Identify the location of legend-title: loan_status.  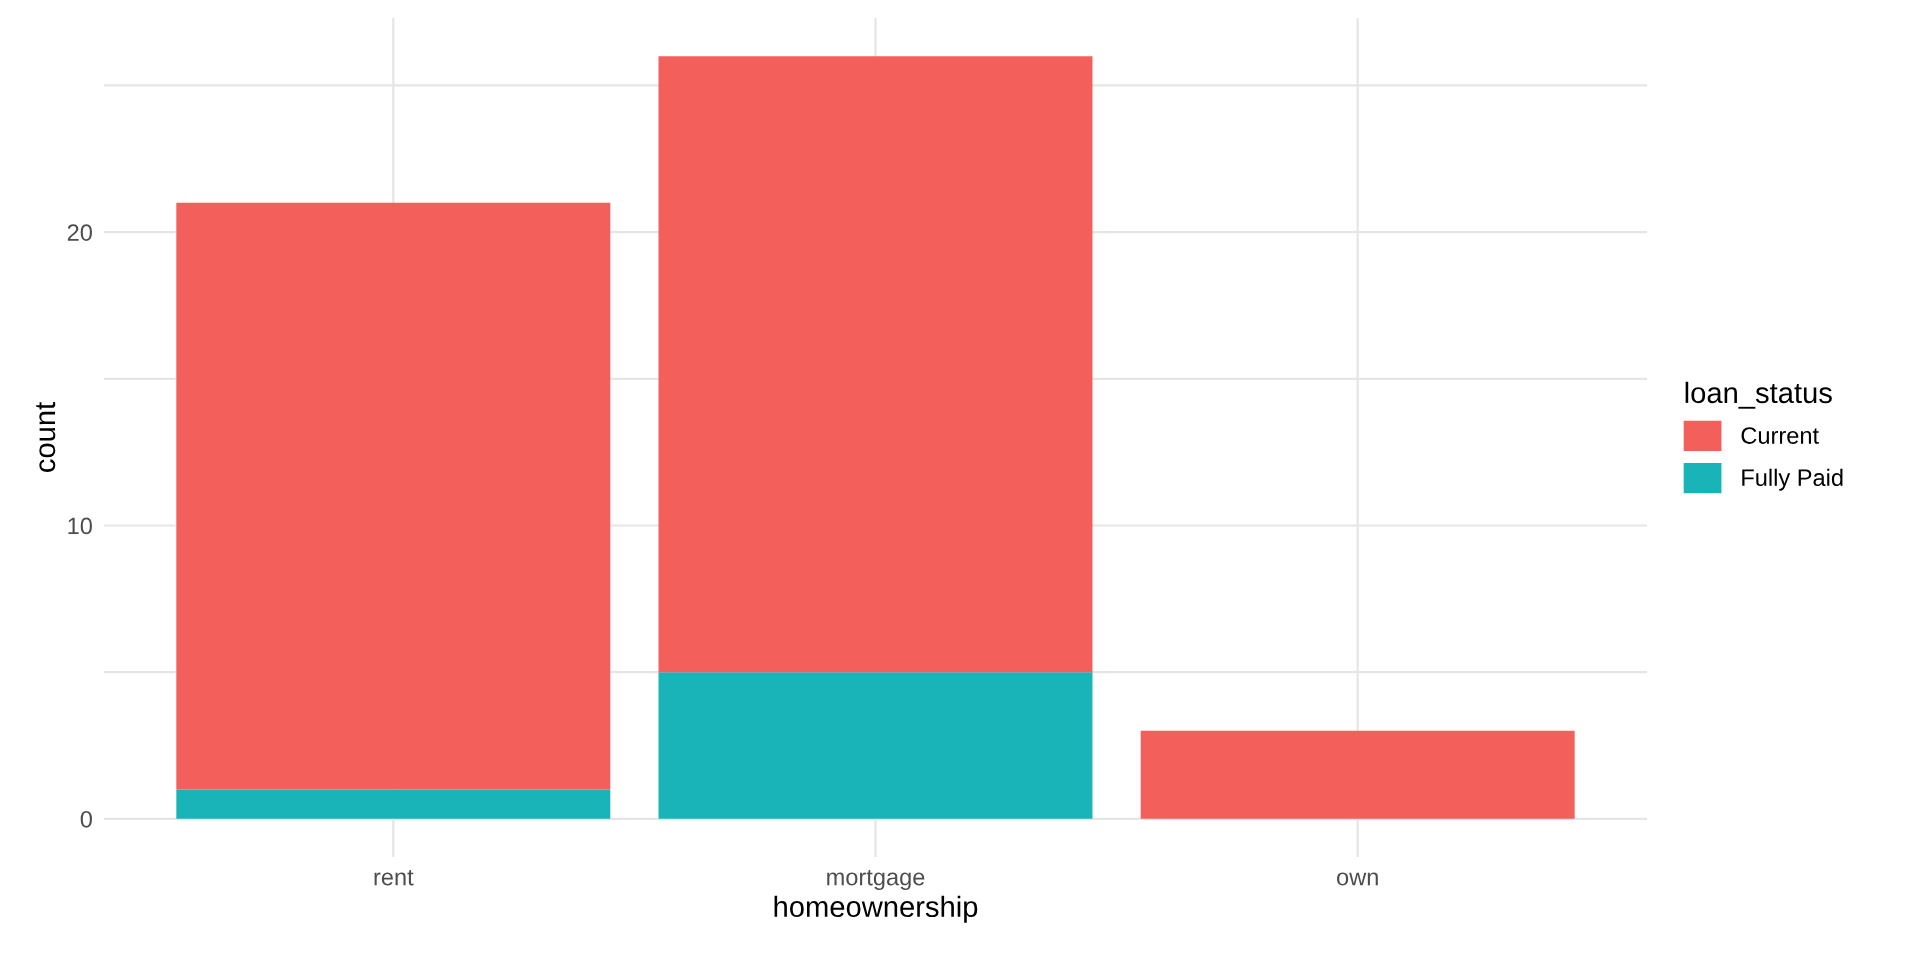
(1758, 395).